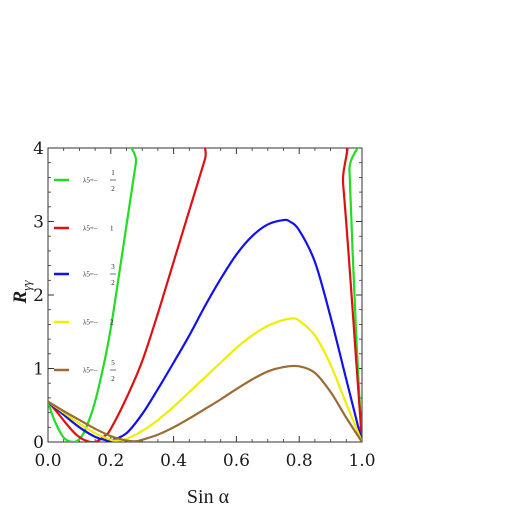  I want to click on legend-label-5: λ5=−, so click(90, 371).